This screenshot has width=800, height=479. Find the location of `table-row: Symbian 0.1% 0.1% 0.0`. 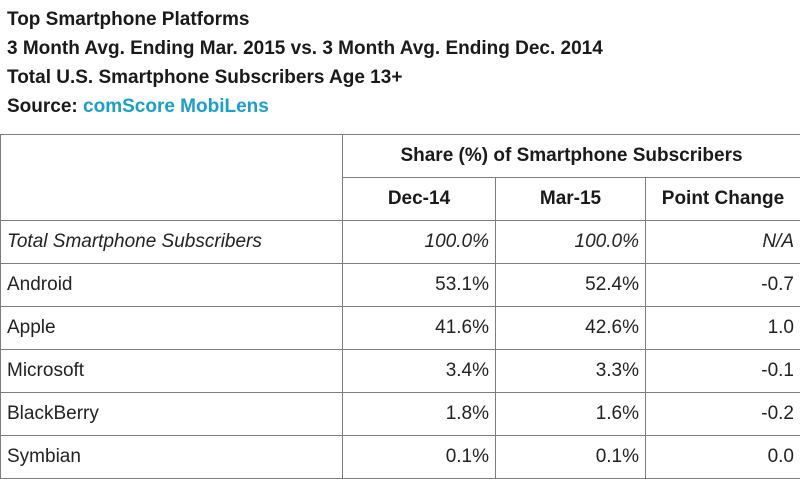

table-row: Symbian 0.1% 0.1% 0.0 is located at coordinates (400, 457).